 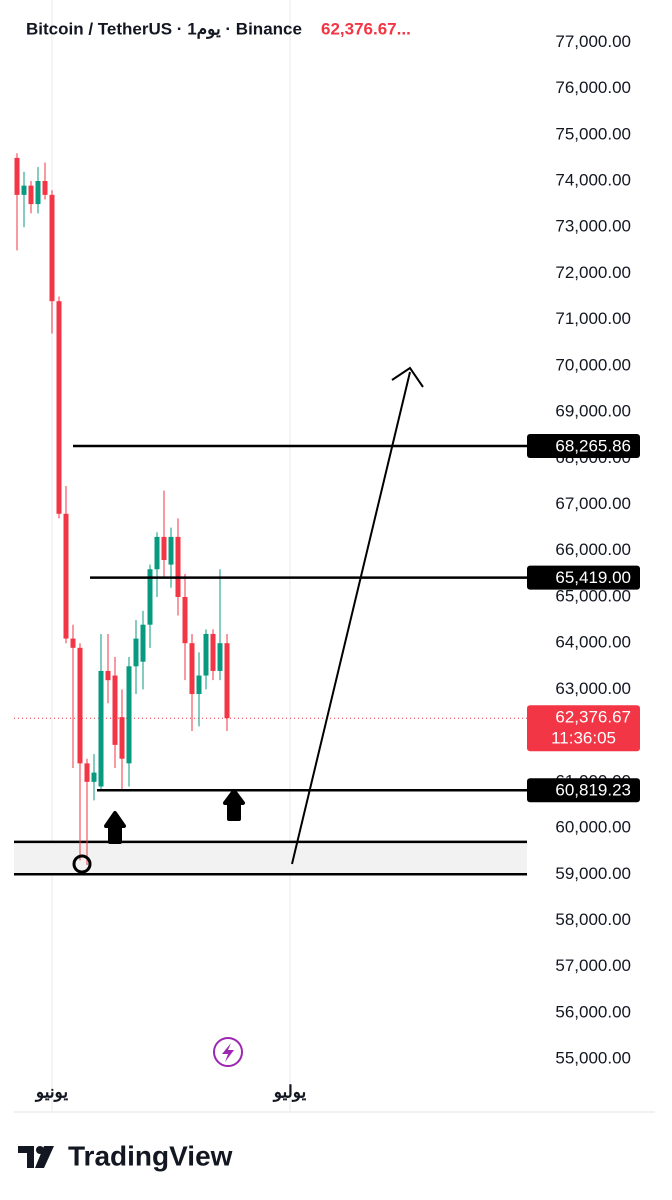 What do you see at coordinates (593, 642) in the screenshot?
I see `y-tick-label: 64,000.00` at bounding box center [593, 642].